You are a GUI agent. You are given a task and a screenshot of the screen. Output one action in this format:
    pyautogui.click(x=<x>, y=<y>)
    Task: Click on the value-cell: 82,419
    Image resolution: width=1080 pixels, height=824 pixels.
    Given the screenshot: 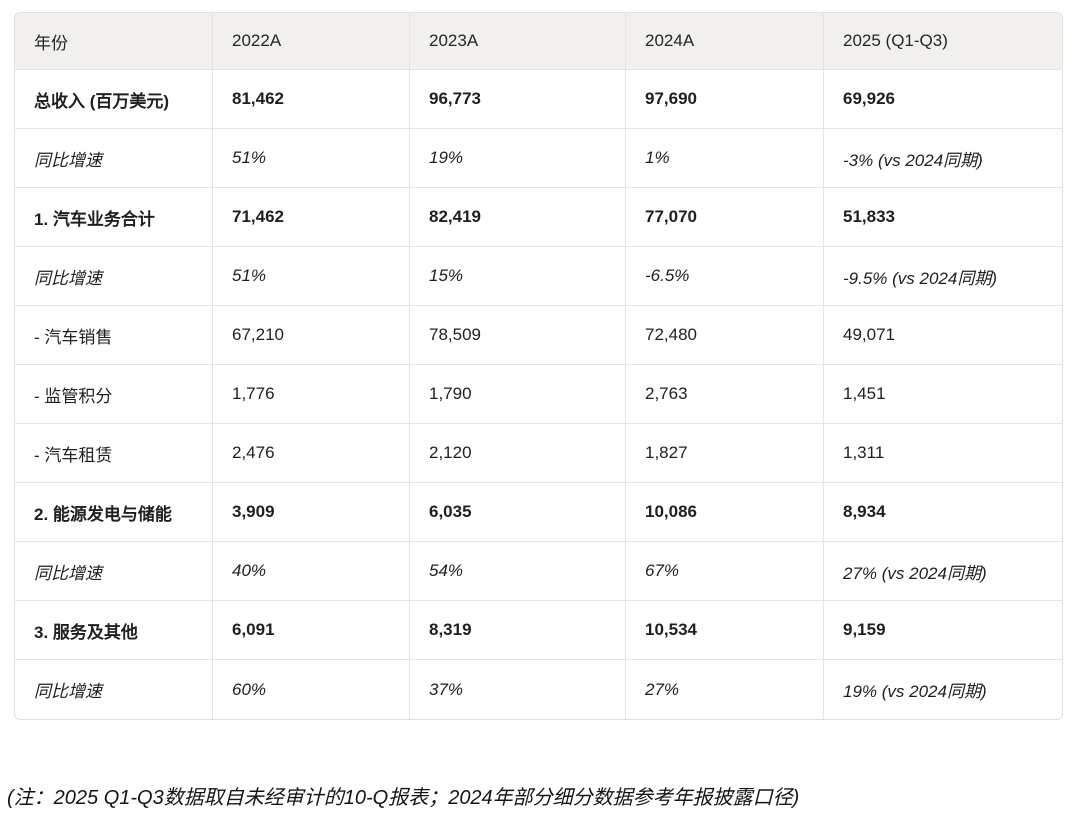 What is the action you would take?
    pyautogui.click(x=518, y=217)
    